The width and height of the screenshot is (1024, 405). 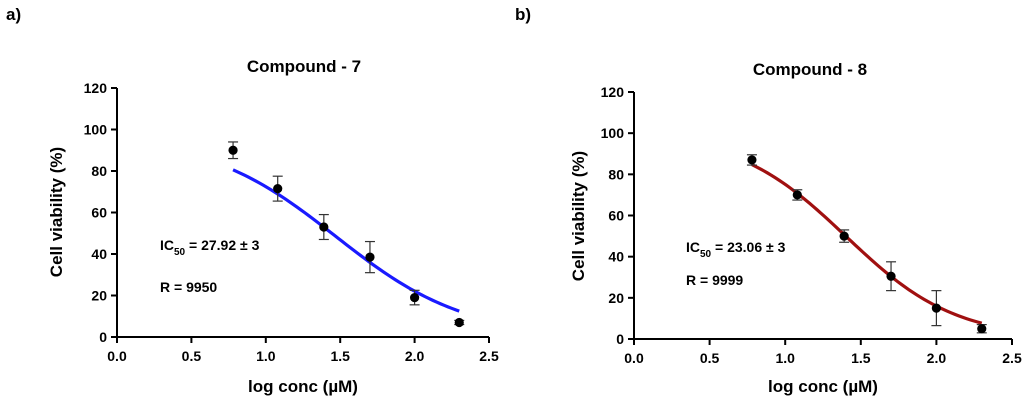 I want to click on panel-label: b), so click(x=523, y=14).